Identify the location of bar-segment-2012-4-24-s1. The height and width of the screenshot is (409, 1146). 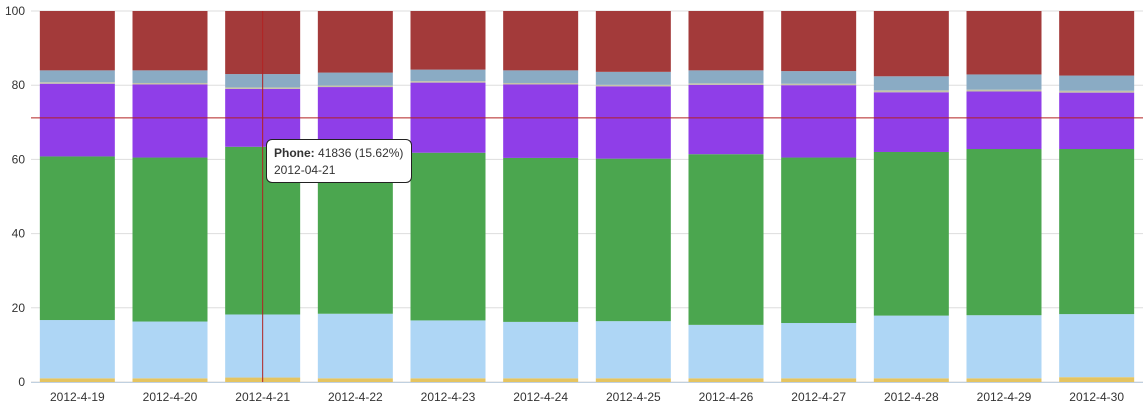
(541, 350).